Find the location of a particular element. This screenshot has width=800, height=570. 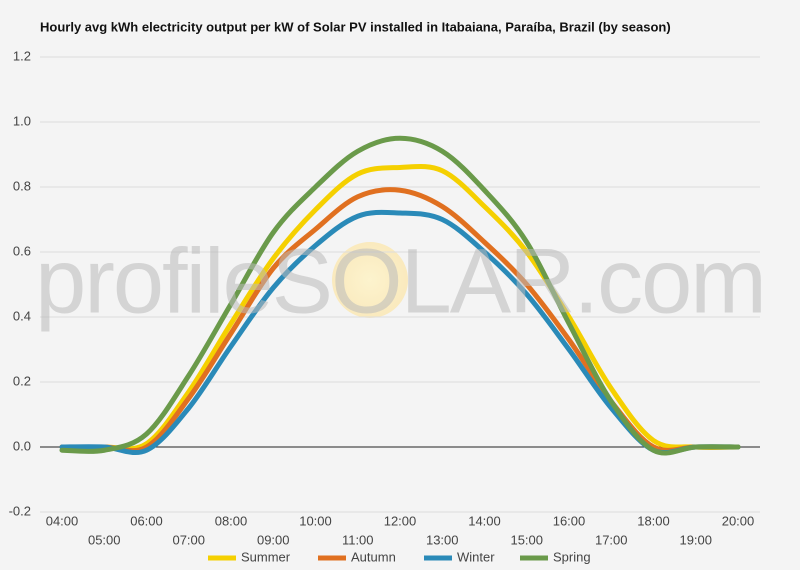

legend-label: Spring is located at coordinates (572, 556).